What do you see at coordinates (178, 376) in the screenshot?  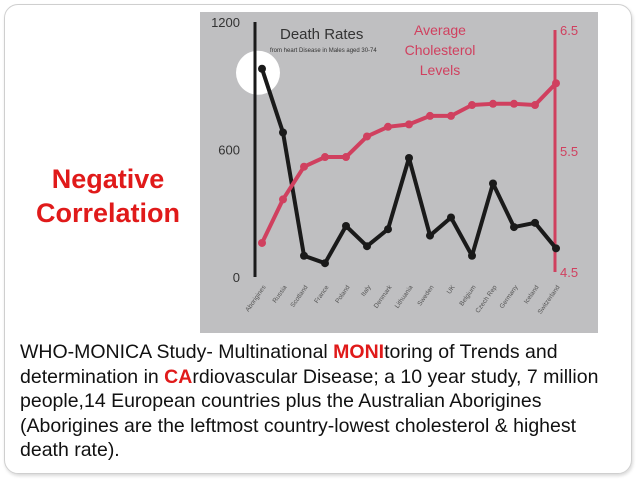 I see `desc-highlight-ca: CA` at bounding box center [178, 376].